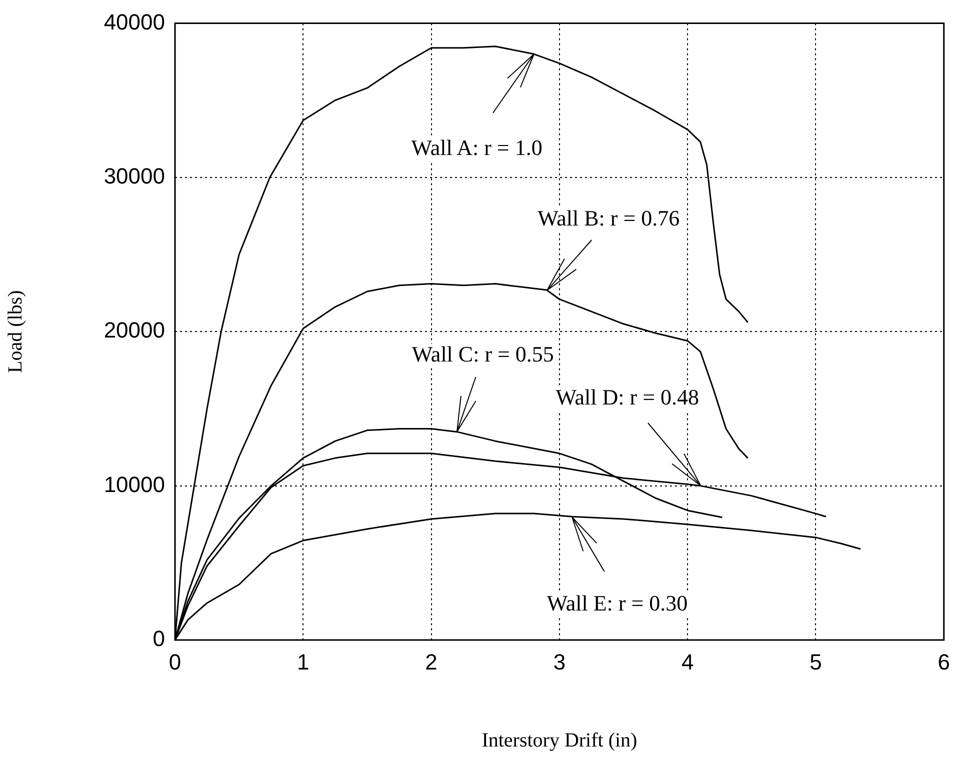  Describe the element at coordinates (628, 397) in the screenshot. I see `text: Wall D: r = 0.48` at that location.